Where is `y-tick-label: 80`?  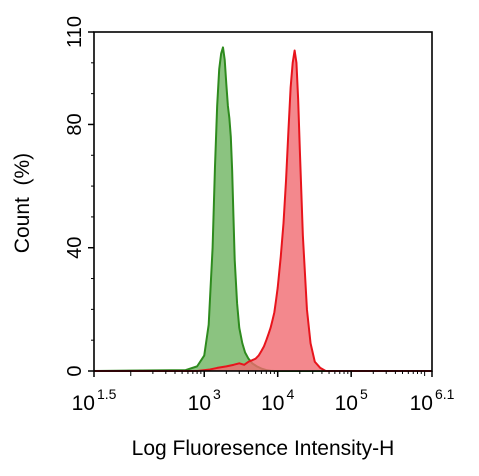
y-tick-label: 80 is located at coordinates (75, 124).